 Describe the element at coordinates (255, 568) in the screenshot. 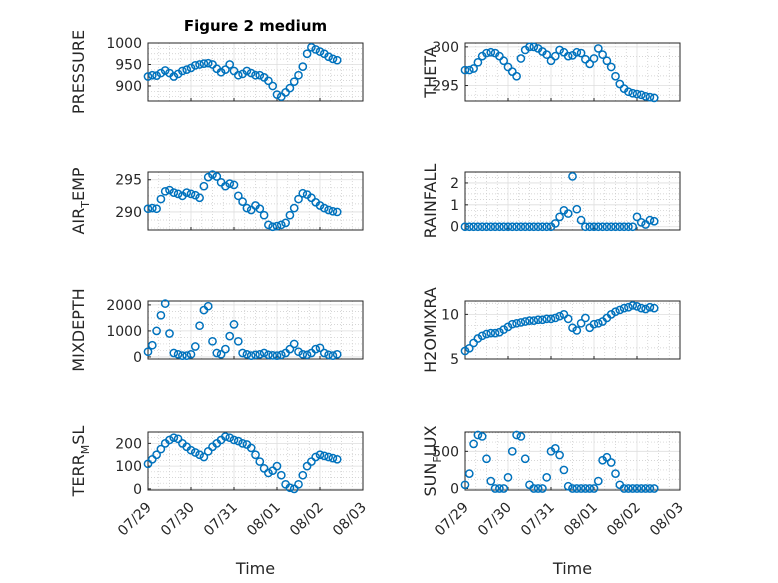

I see `x-axis-label: Time` at that location.